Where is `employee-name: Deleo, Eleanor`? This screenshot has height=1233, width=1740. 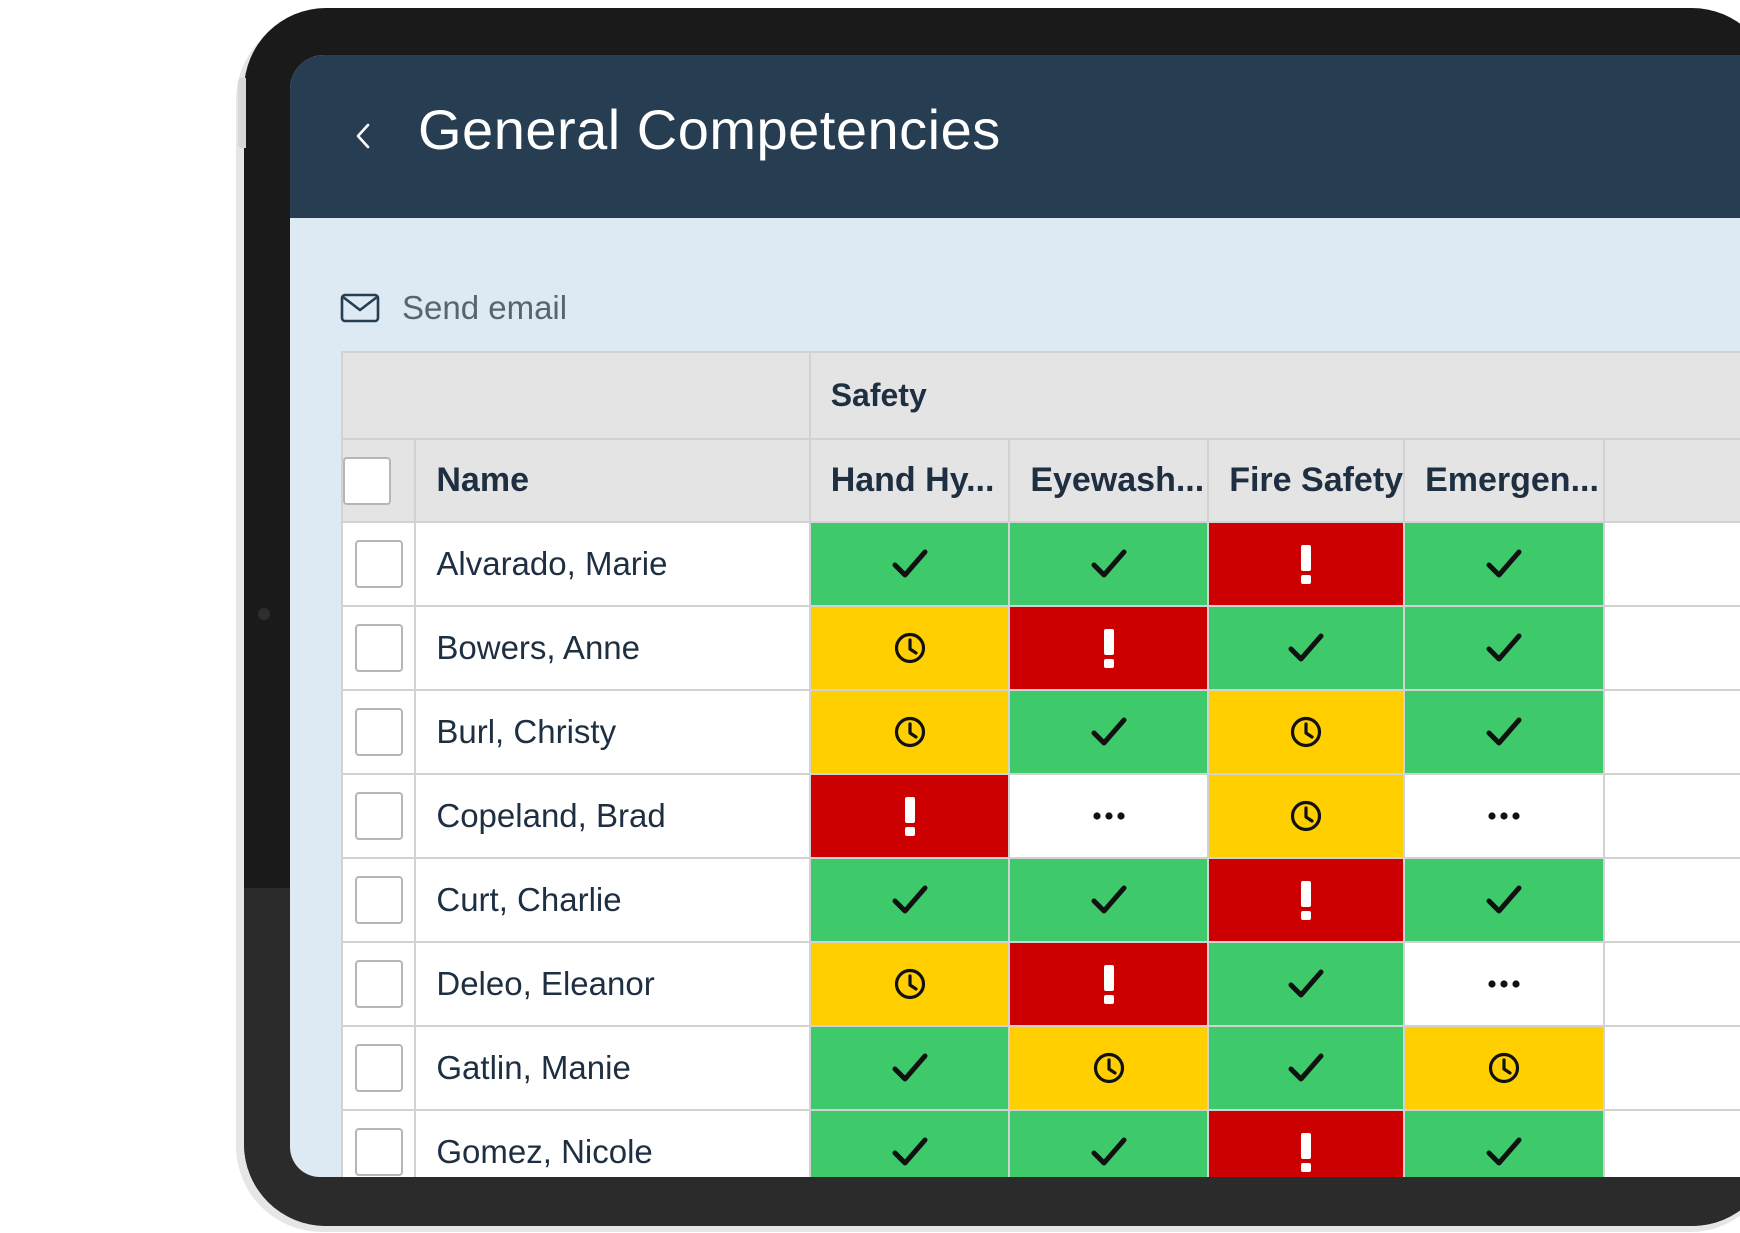
employee-name: Deleo, Eleanor is located at coordinates (612, 984).